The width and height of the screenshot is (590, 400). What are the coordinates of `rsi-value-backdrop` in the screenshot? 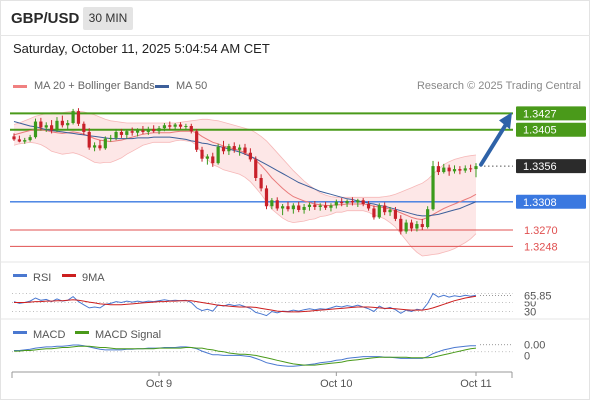 It's located at (540, 295).